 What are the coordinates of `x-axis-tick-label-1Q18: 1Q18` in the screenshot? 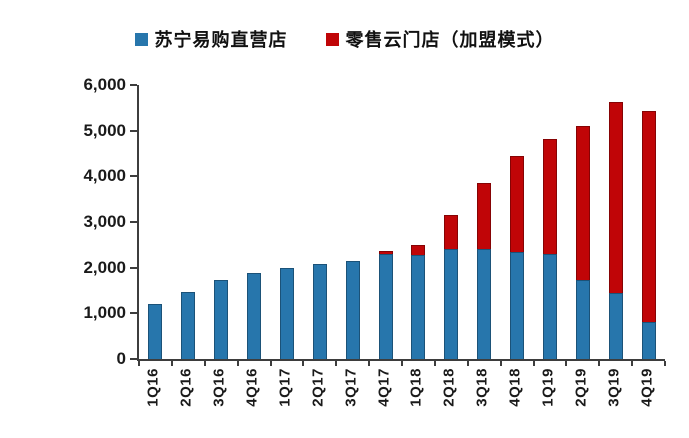 It's located at (416, 387).